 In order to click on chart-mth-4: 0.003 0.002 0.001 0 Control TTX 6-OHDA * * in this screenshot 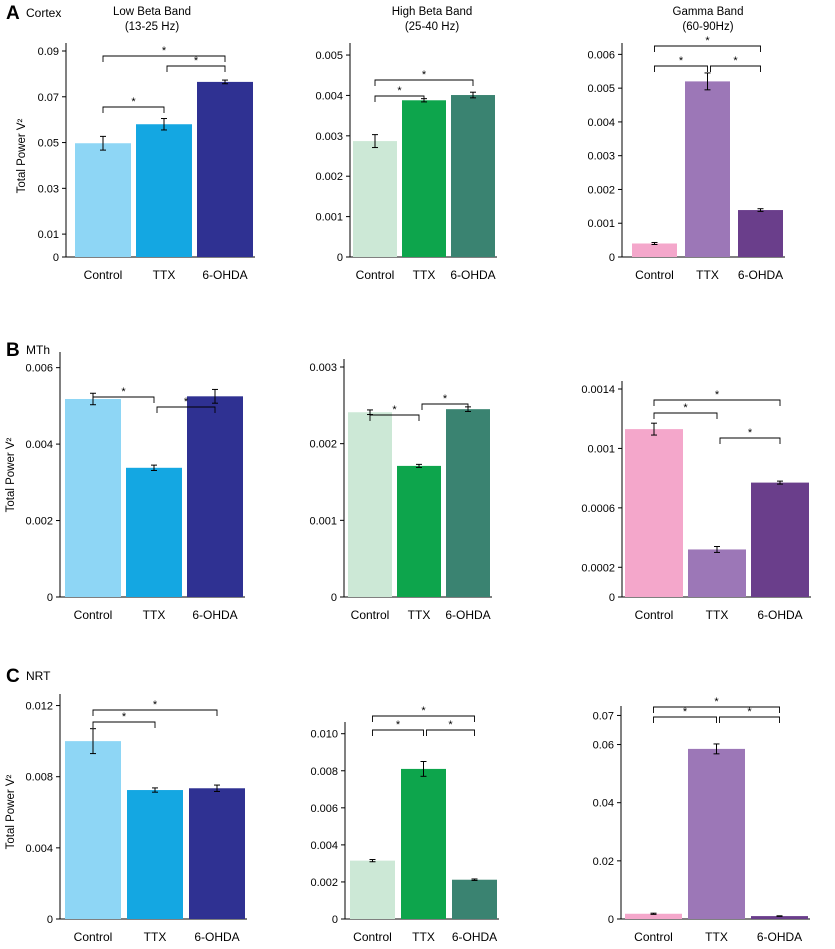, I will do `click(400, 490)`.